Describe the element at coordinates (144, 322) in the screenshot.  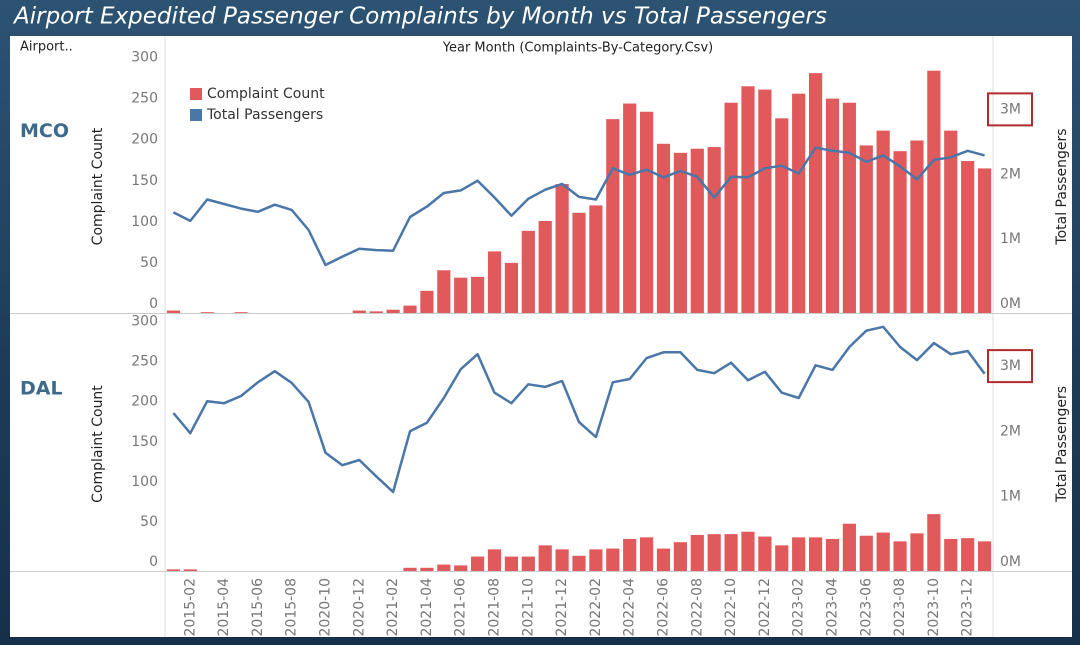
I see `y-tick-label: 300` at that location.